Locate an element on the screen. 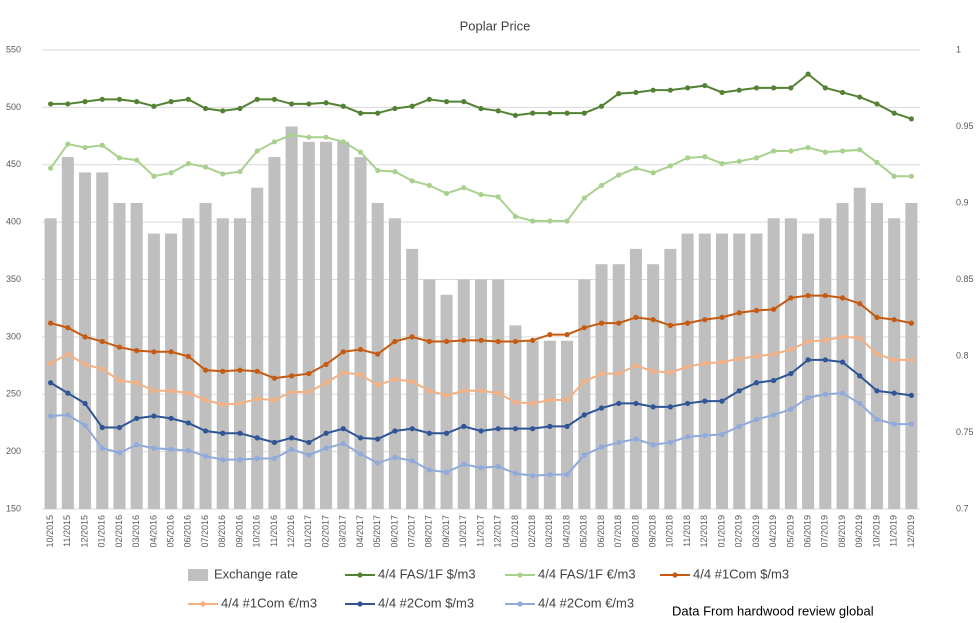 The image size is (978, 623). y2-tick-label: 0.7 is located at coordinates (962, 508).